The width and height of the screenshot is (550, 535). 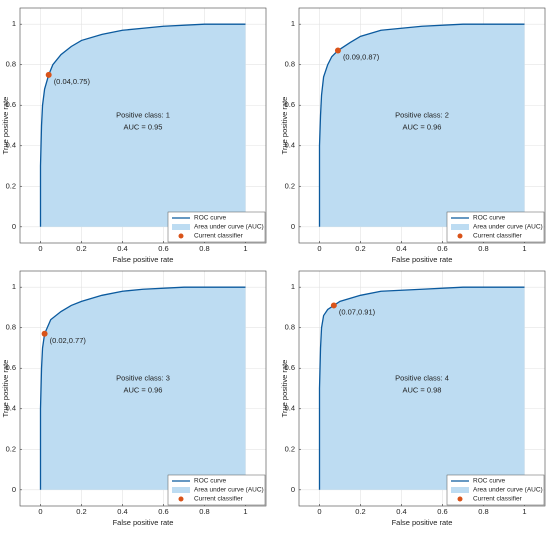 I want to click on annotation: Positive class: 3, so click(x=143, y=377).